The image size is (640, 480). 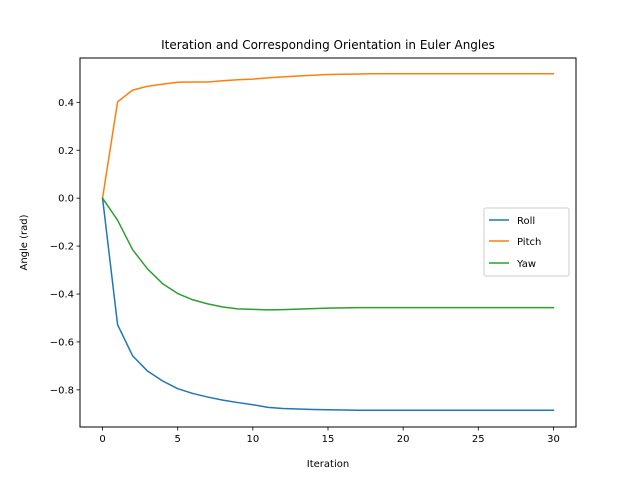 What do you see at coordinates (66, 199) in the screenshot?
I see `y-tick-label: 0.0` at bounding box center [66, 199].